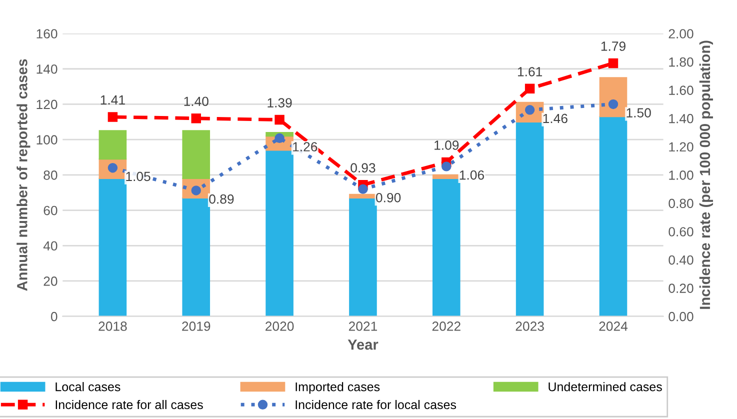 This screenshot has height=419, width=737. What do you see at coordinates (112, 99) in the screenshot?
I see `data-label: 1.41` at bounding box center [112, 99].